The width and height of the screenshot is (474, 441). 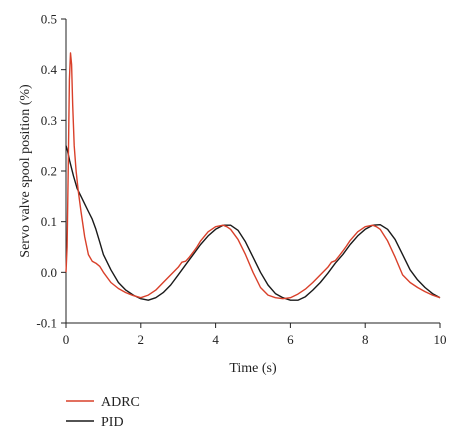 I want to click on y-tick-label: 0.5, so click(x=49, y=19).